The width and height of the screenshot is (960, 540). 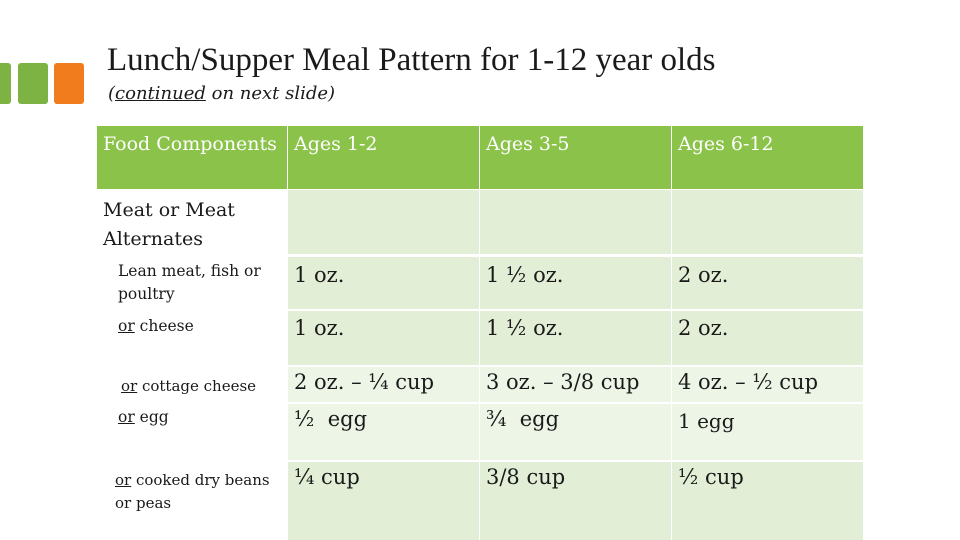 I want to click on row-label-lean-meat: Lean meat, fish or poultry, so click(x=189, y=282).